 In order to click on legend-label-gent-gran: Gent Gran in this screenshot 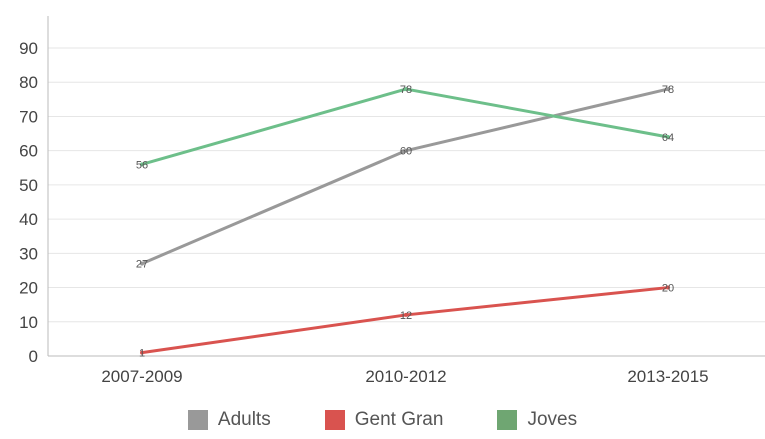, I will do `click(399, 419)`.